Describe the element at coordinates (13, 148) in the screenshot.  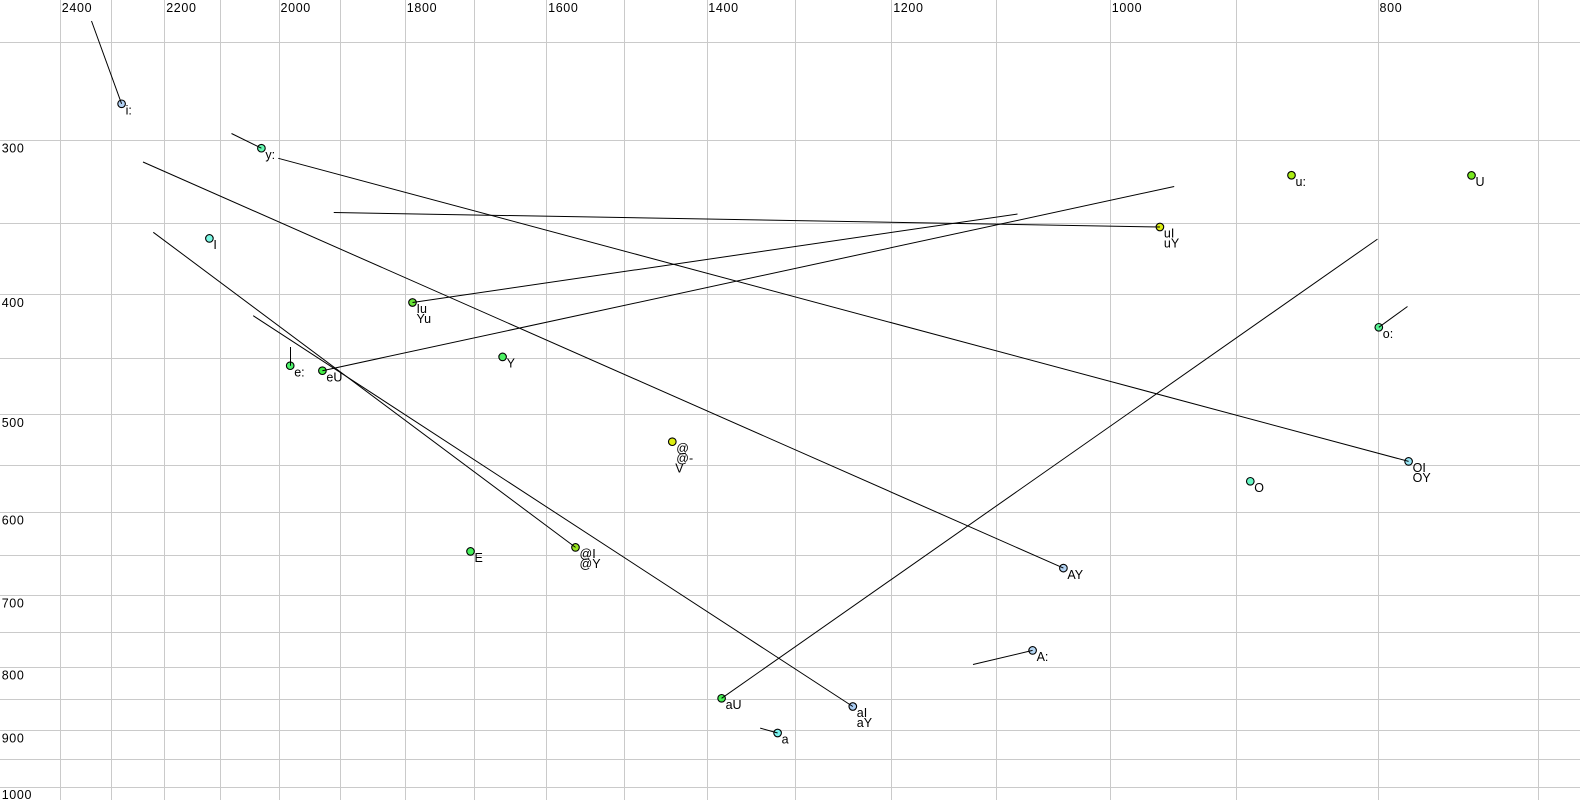
I see `svg-text: 300` at that location.